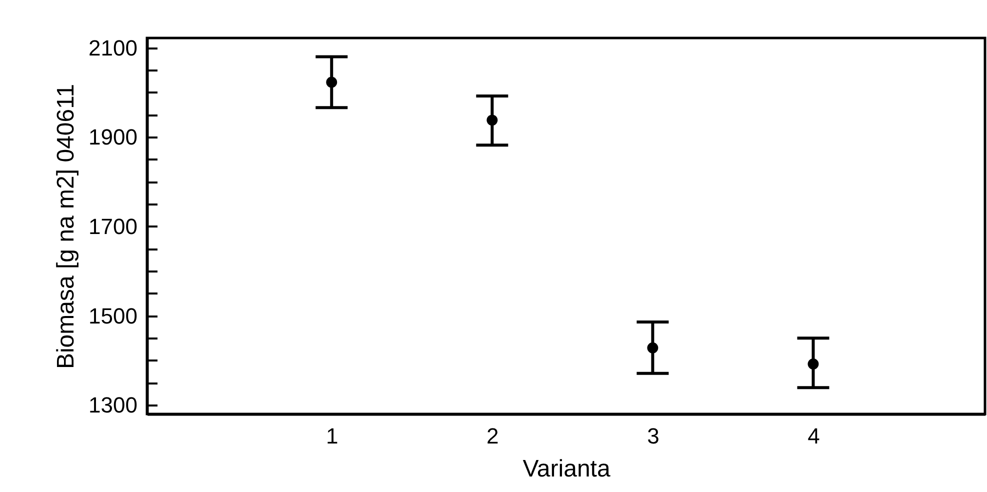 This screenshot has width=987, height=492. I want to click on x-axis-title: Varianta, so click(566, 469).